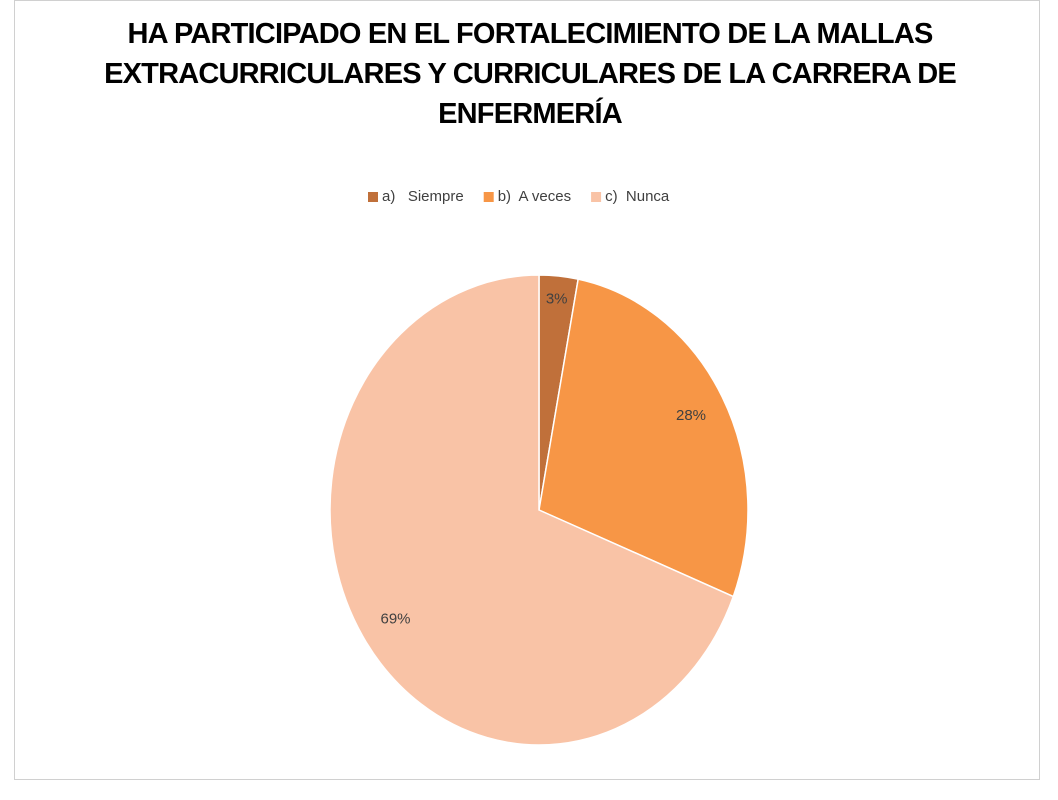  Describe the element at coordinates (396, 619) in the screenshot. I see `data-label: 69%` at that location.